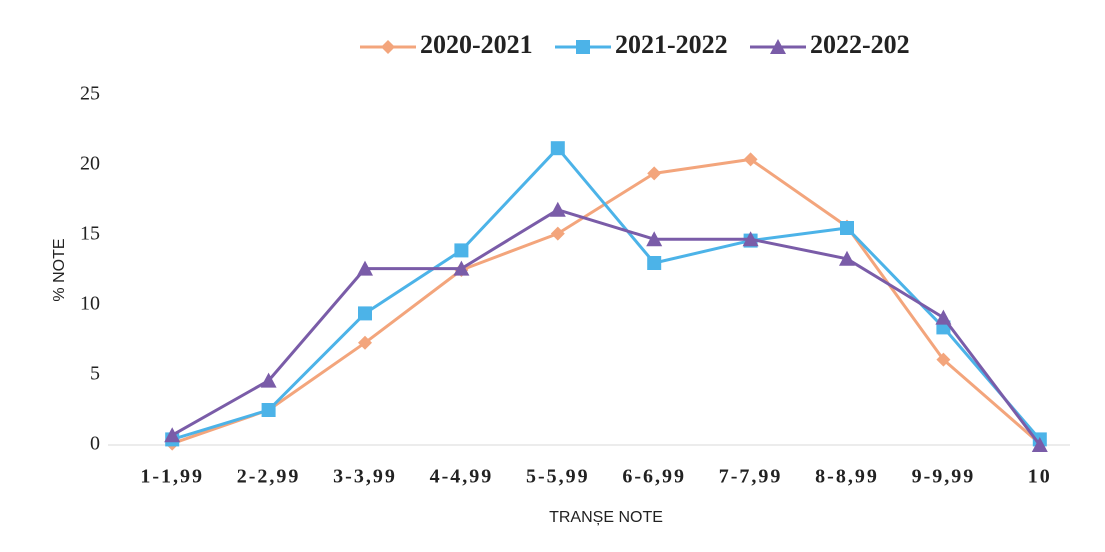  What do you see at coordinates (90, 94) in the screenshot?
I see `y-tick-label: 25` at bounding box center [90, 94].